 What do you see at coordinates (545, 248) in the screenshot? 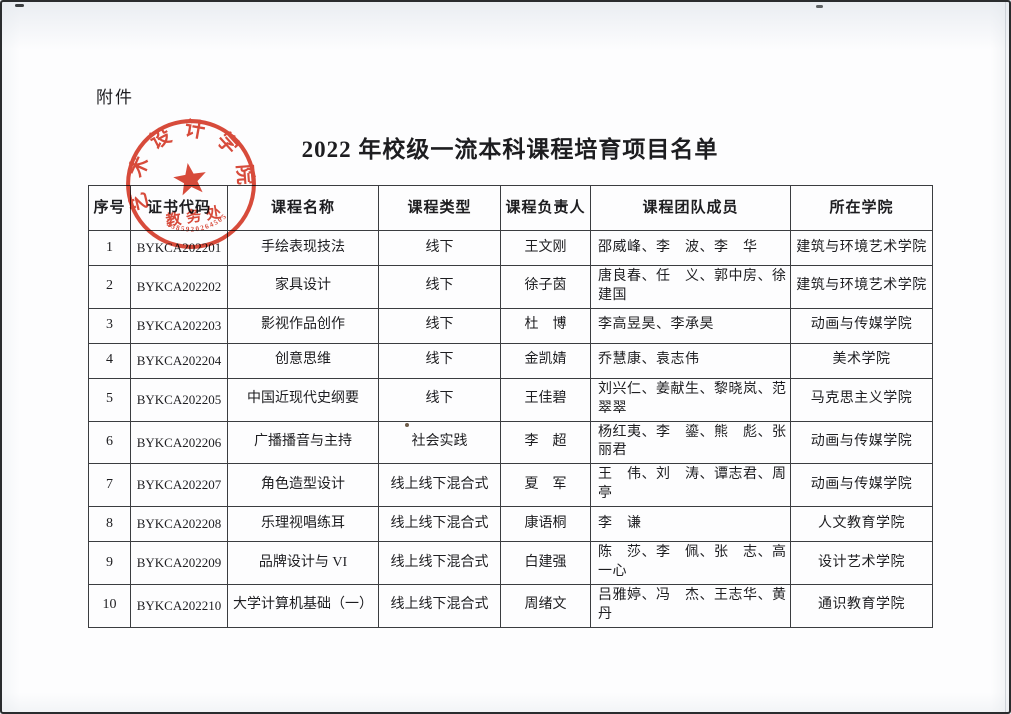
I see `cell-leader: 王文刚` at bounding box center [545, 248].